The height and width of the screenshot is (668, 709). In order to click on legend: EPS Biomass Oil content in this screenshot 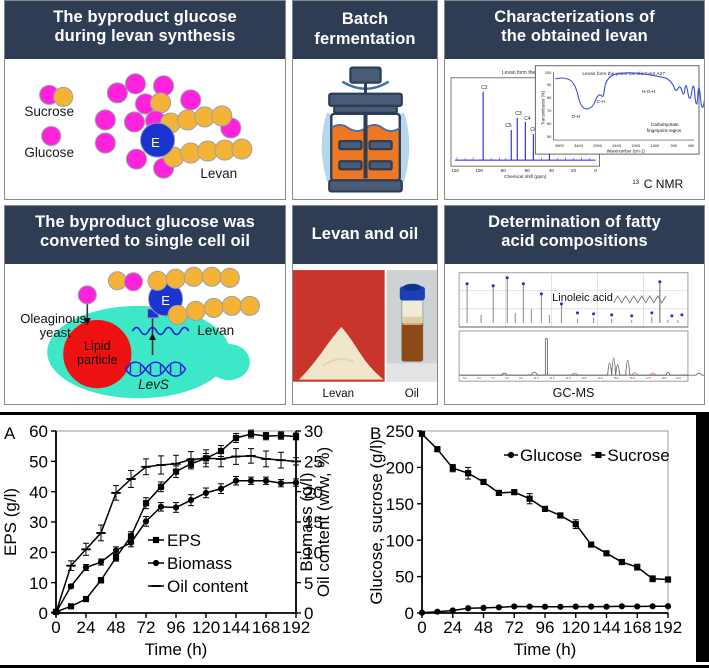, I will do `click(198, 563)`.